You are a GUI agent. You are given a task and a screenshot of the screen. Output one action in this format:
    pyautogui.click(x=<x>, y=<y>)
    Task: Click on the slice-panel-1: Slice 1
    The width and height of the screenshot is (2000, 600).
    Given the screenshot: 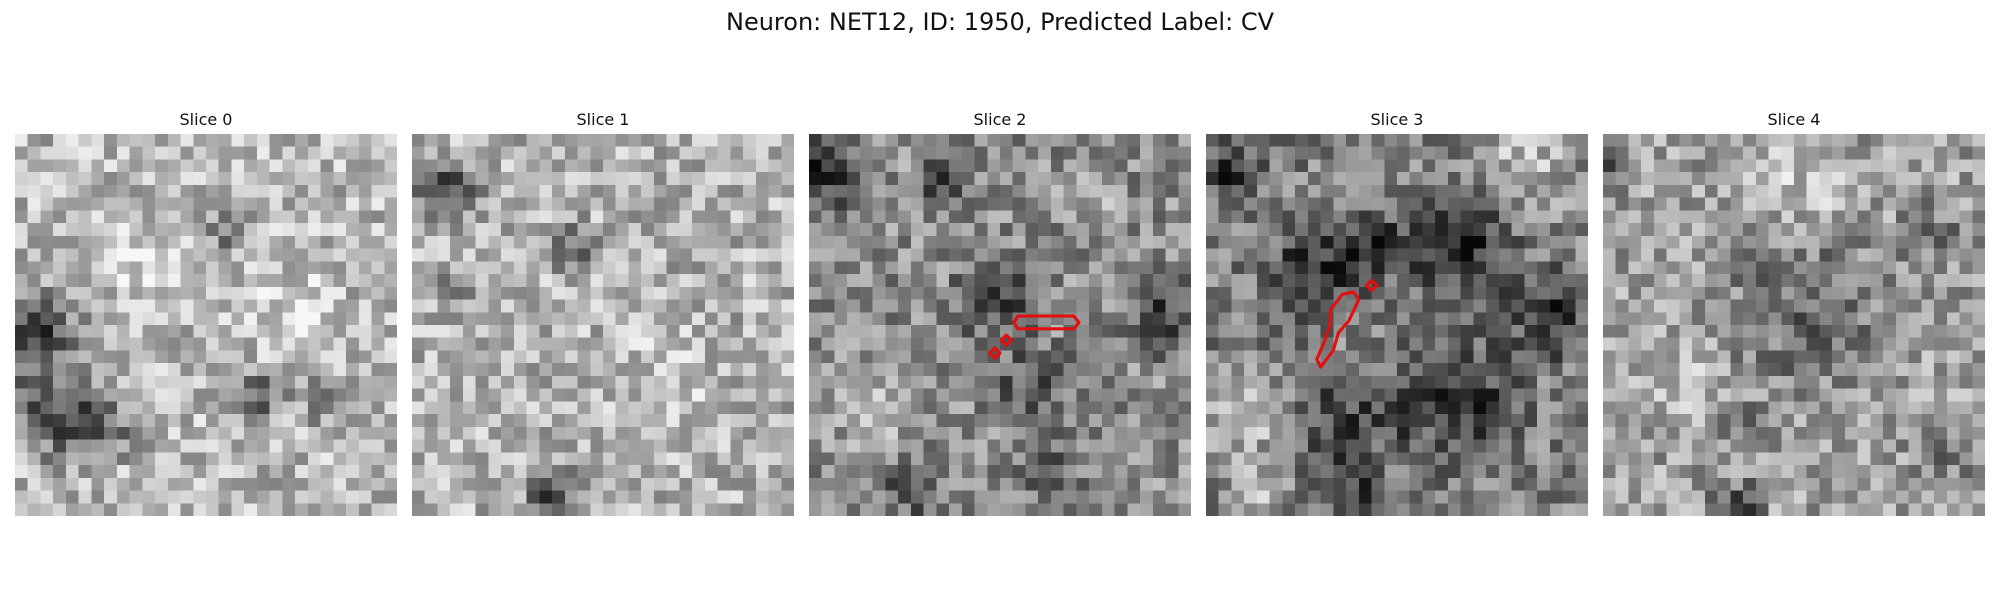 What is the action you would take?
    pyautogui.click(x=603, y=315)
    